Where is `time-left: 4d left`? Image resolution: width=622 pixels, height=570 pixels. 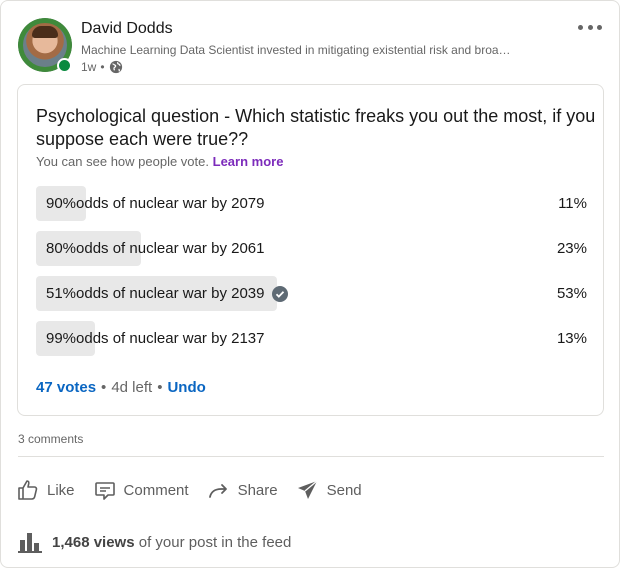
time-left: 4d left is located at coordinates (132, 387).